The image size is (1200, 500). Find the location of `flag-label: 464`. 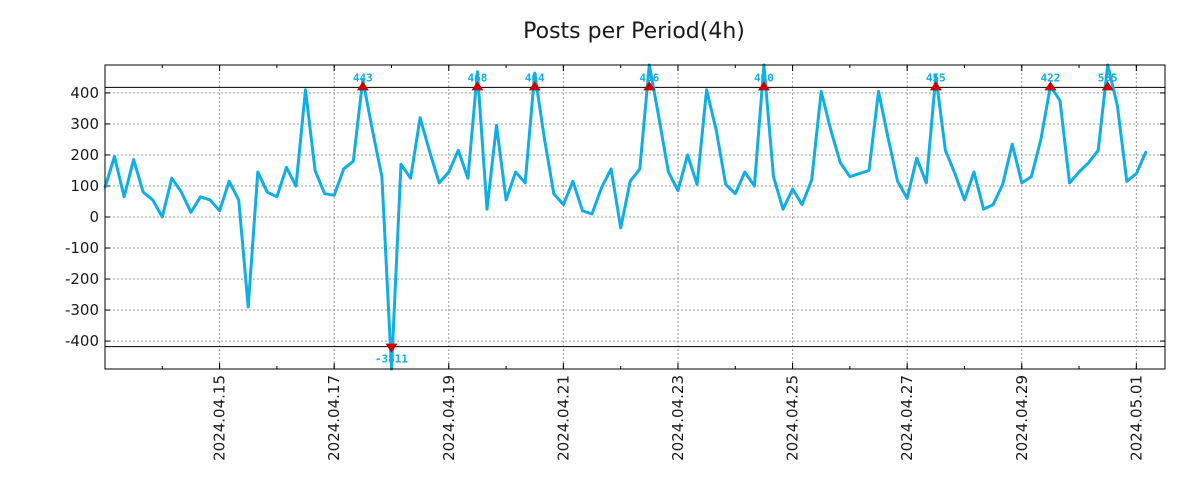

flag-label: 464 is located at coordinates (535, 77).